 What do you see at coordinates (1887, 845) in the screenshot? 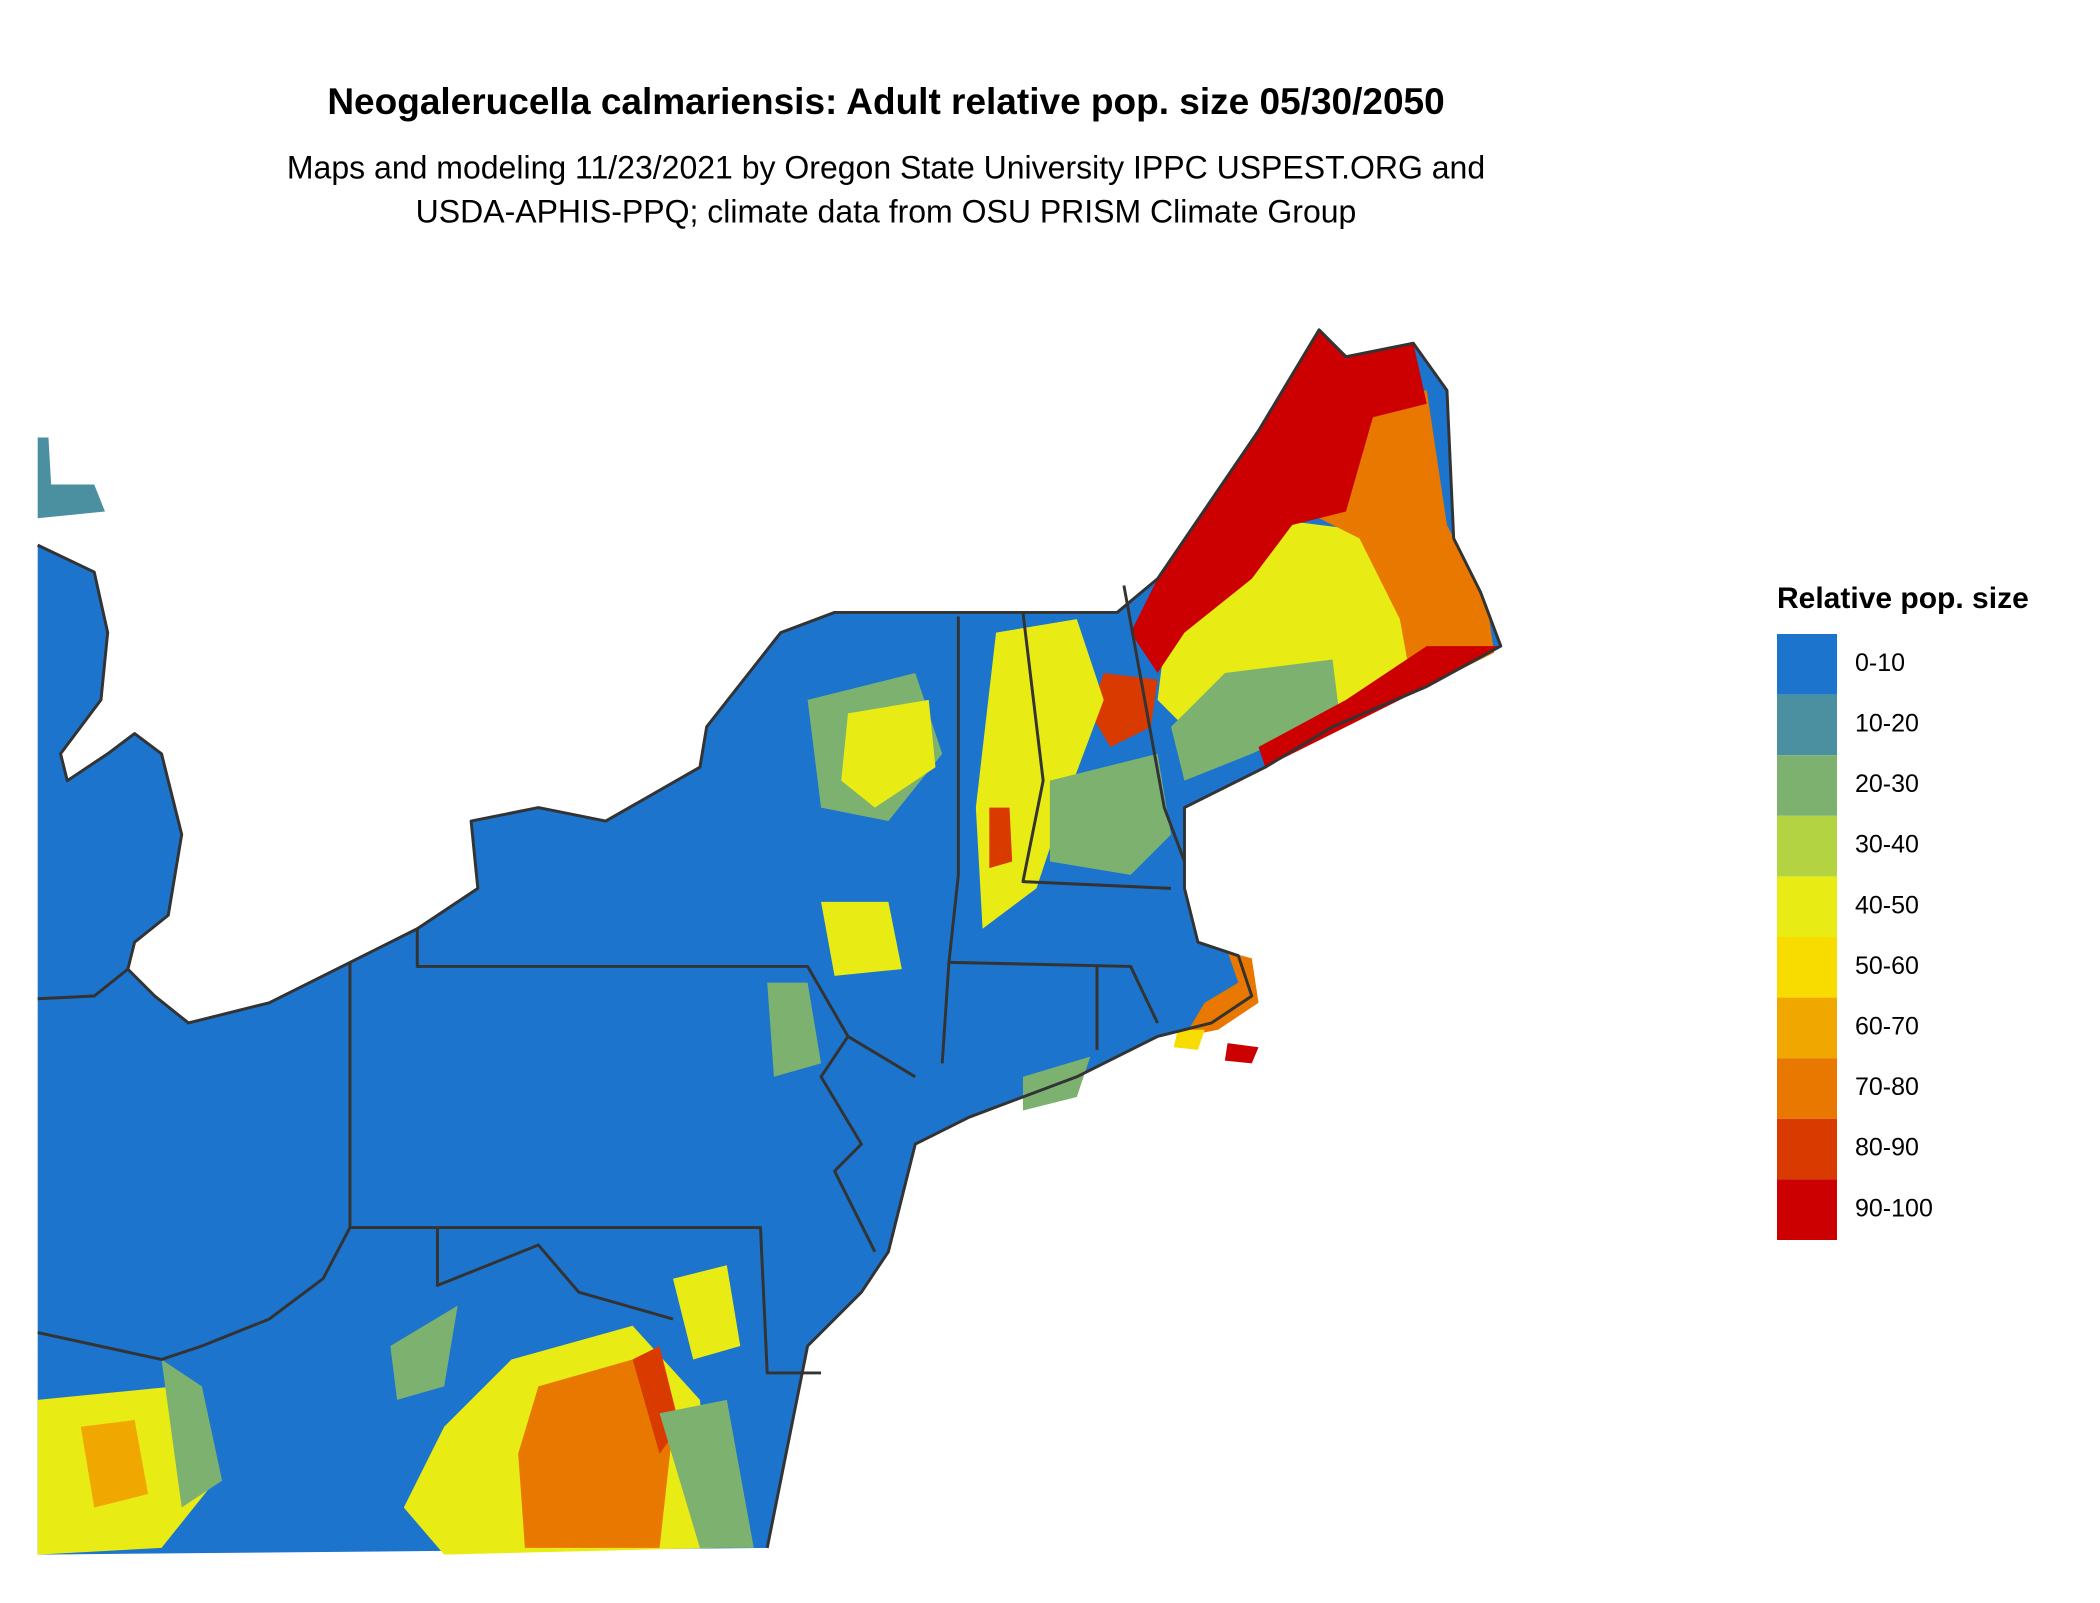
I see `legend-label: 30-40` at bounding box center [1887, 845].